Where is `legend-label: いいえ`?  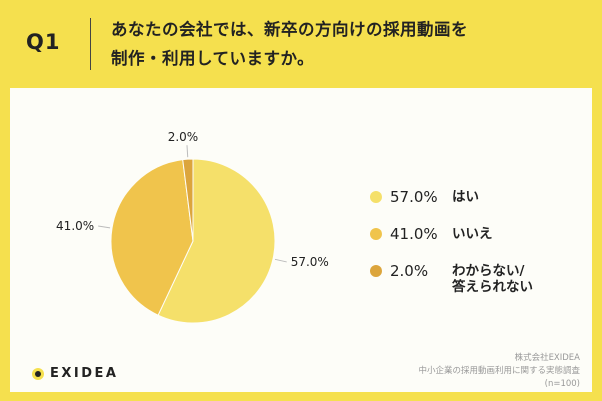 legend-label: いいえ is located at coordinates (472, 232).